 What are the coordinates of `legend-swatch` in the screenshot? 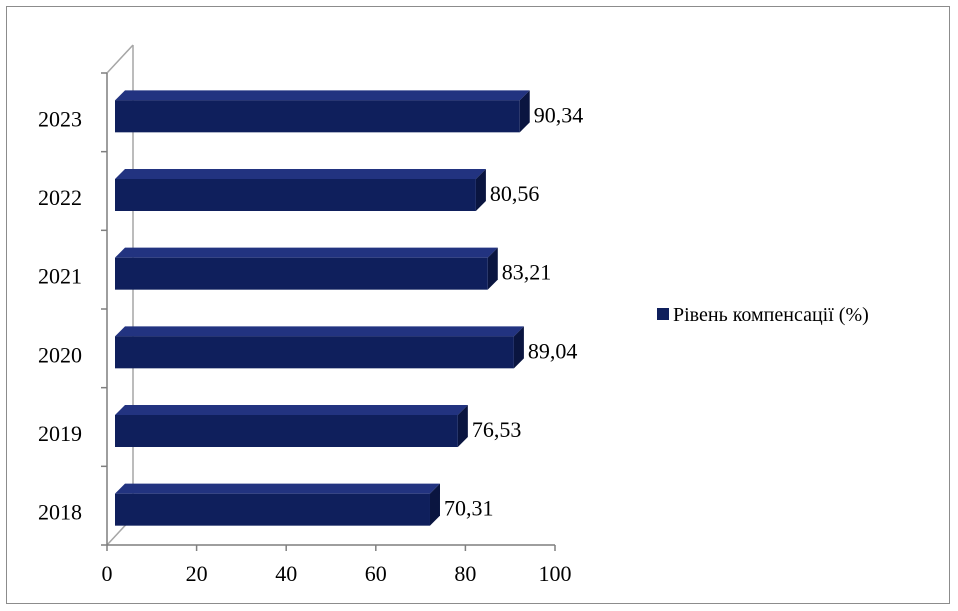 It's located at (663, 314).